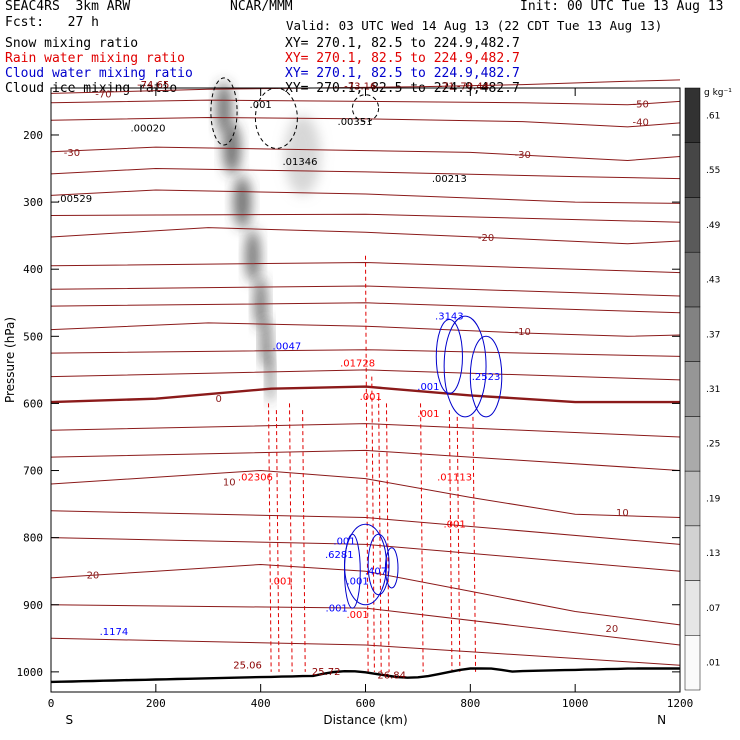 Image resolution: width=740 pixels, height=740 pixels. Describe the element at coordinates (622, 513) in the screenshot. I see `temperature-label: 10` at that location.